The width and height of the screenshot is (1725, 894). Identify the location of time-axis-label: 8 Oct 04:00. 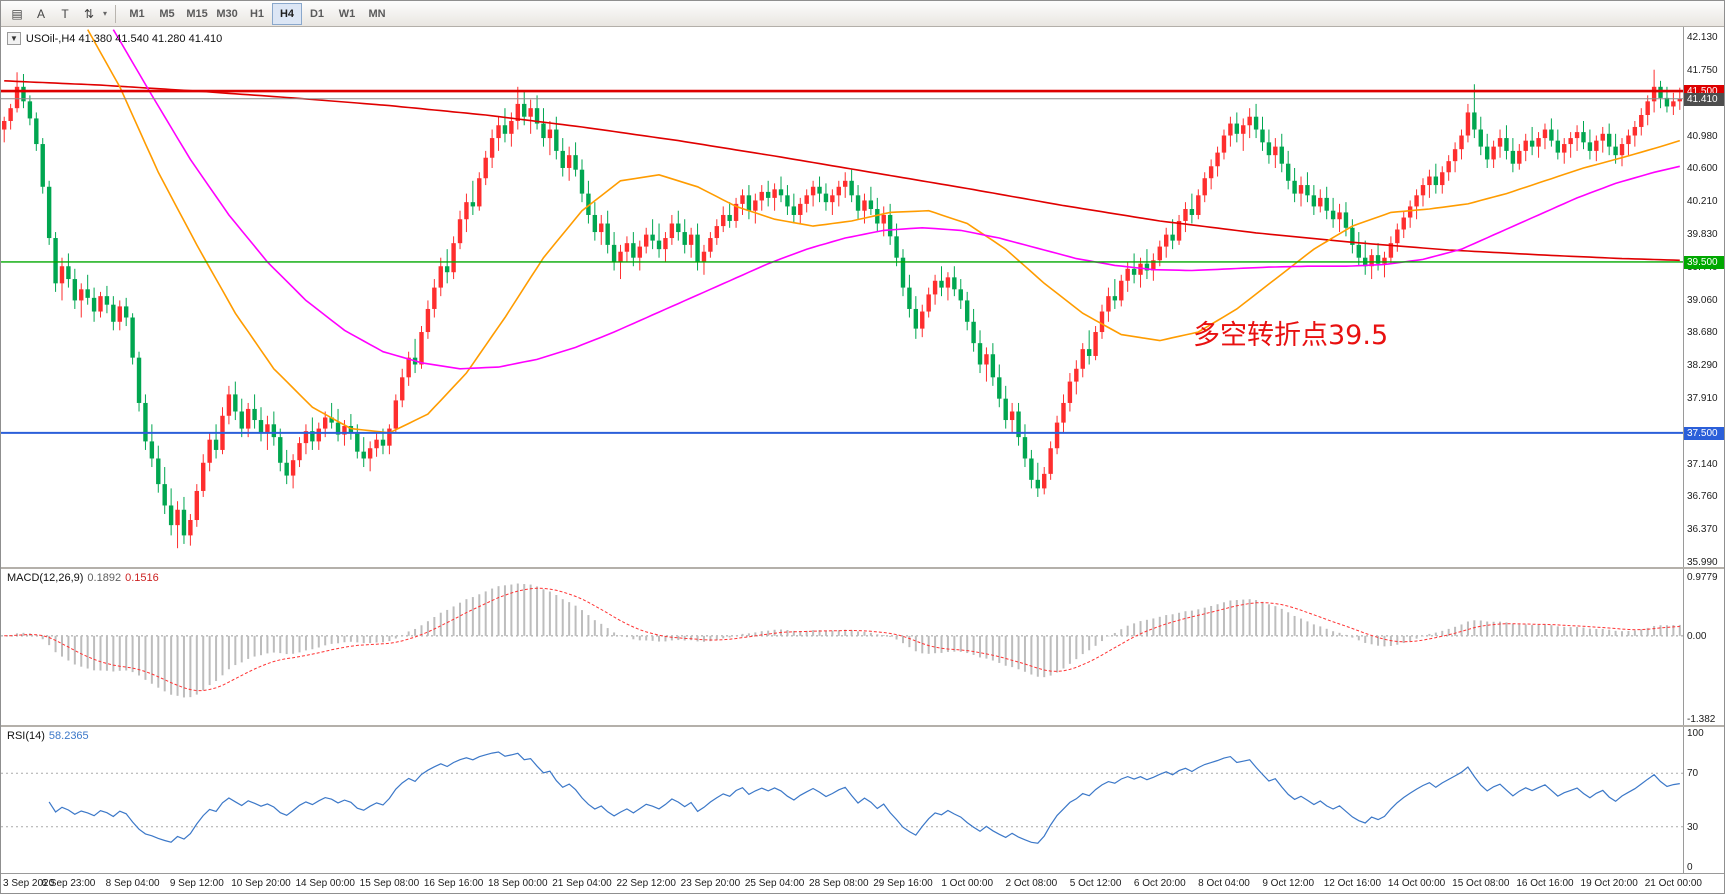
(1224, 883).